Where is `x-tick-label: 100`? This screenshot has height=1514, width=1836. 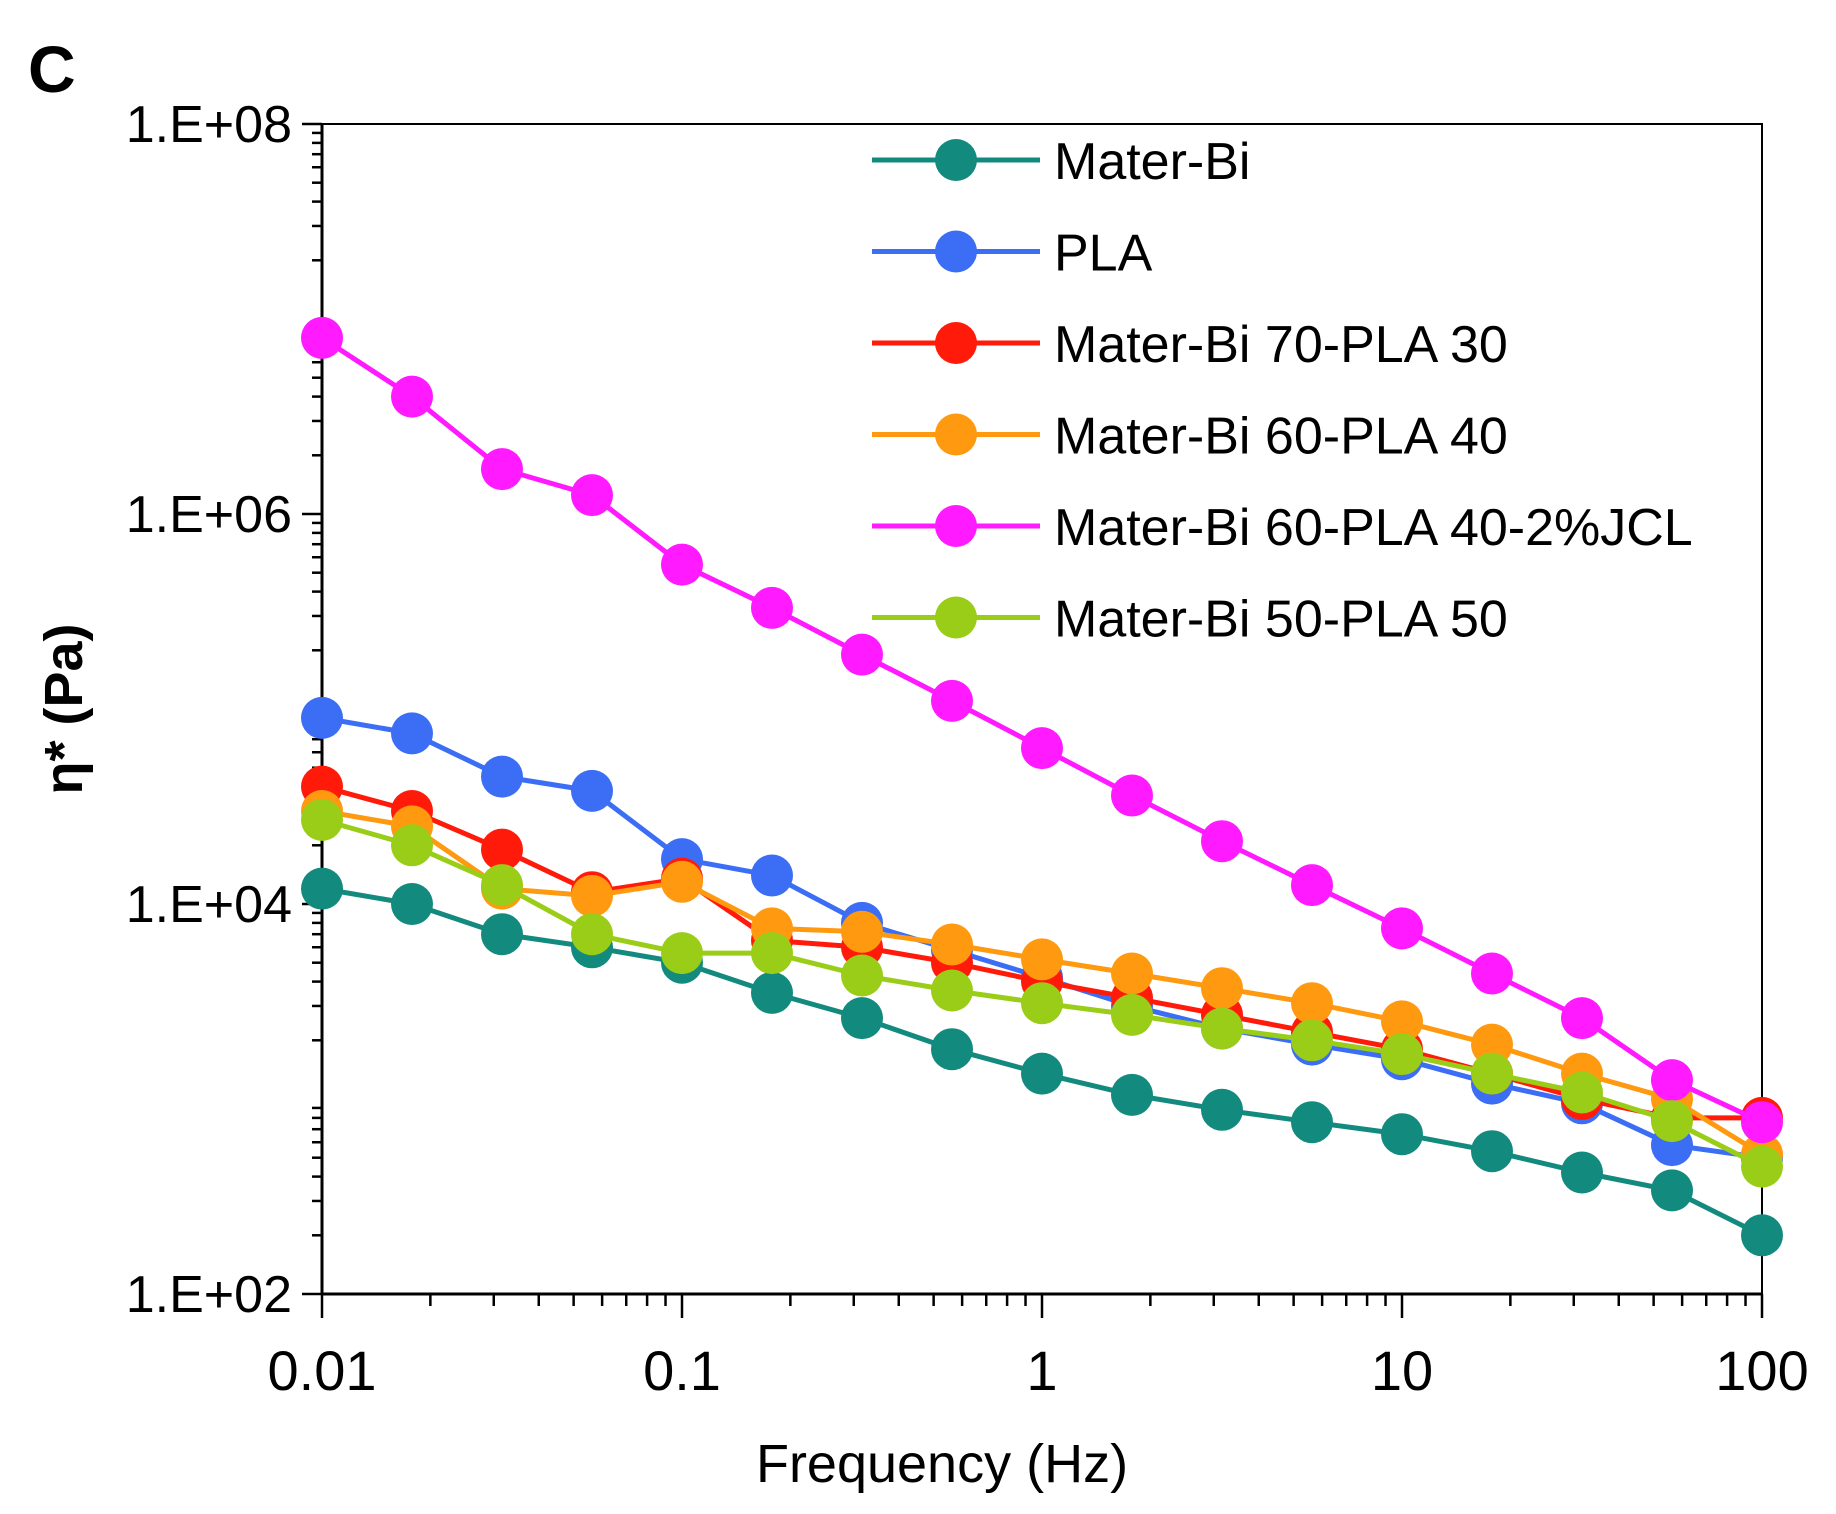
x-tick-label: 100 is located at coordinates (1761, 1370).